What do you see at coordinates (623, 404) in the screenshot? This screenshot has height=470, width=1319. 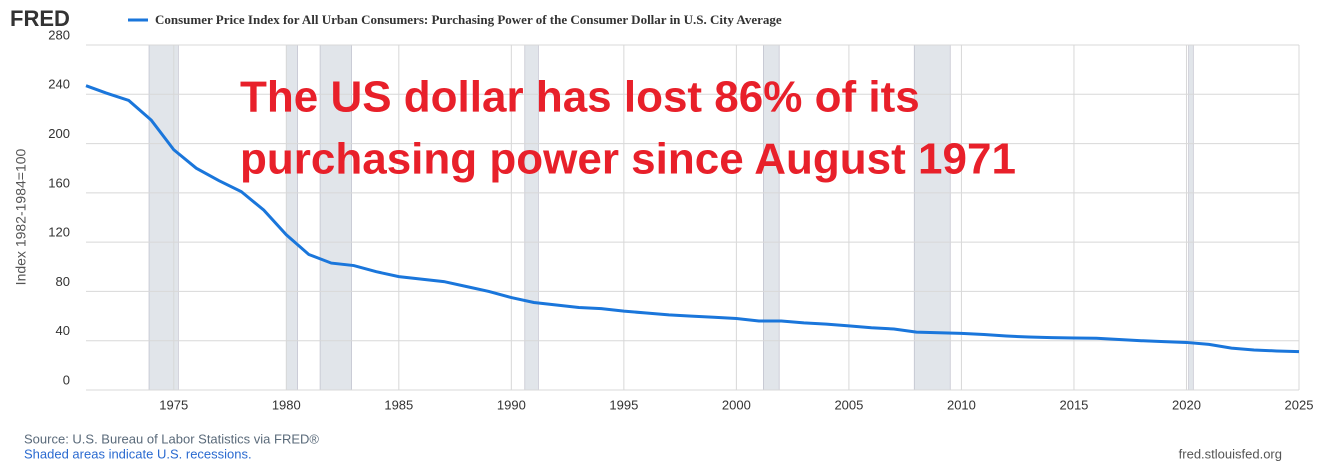 I see `x-tick-label: 1995` at bounding box center [623, 404].